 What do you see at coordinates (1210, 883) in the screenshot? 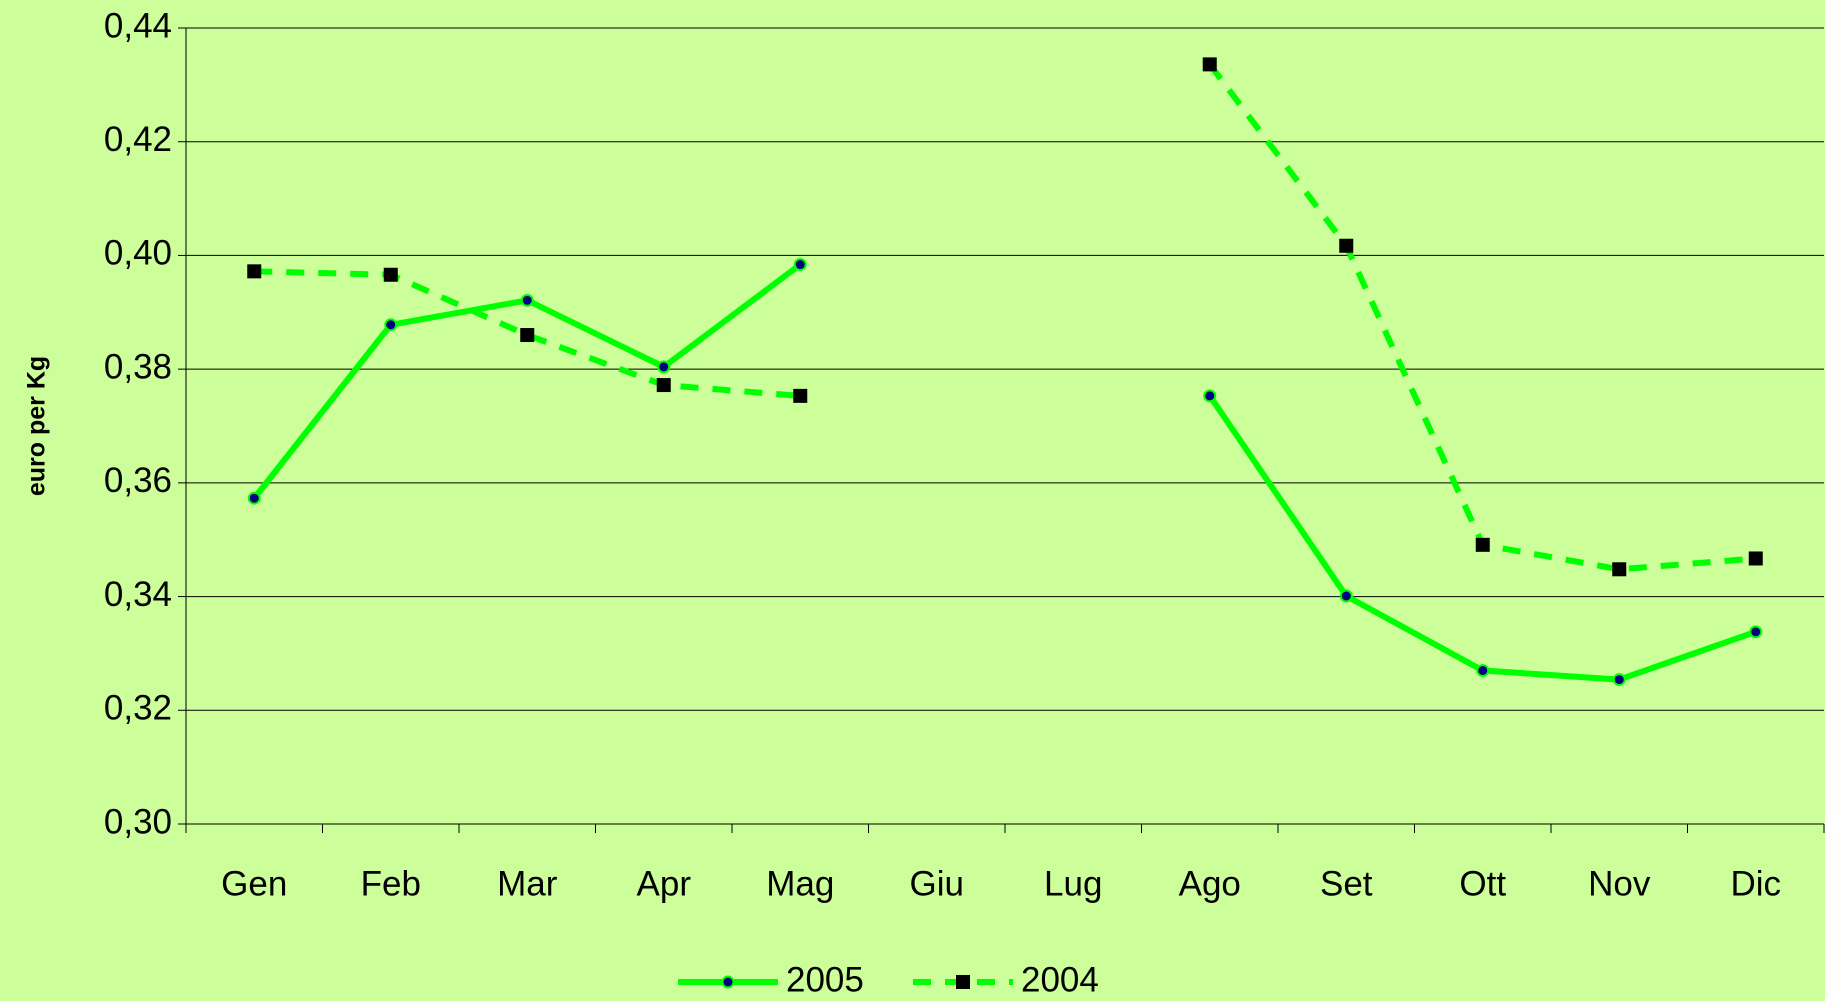
I see `x-tick-label: Ago` at bounding box center [1210, 883].